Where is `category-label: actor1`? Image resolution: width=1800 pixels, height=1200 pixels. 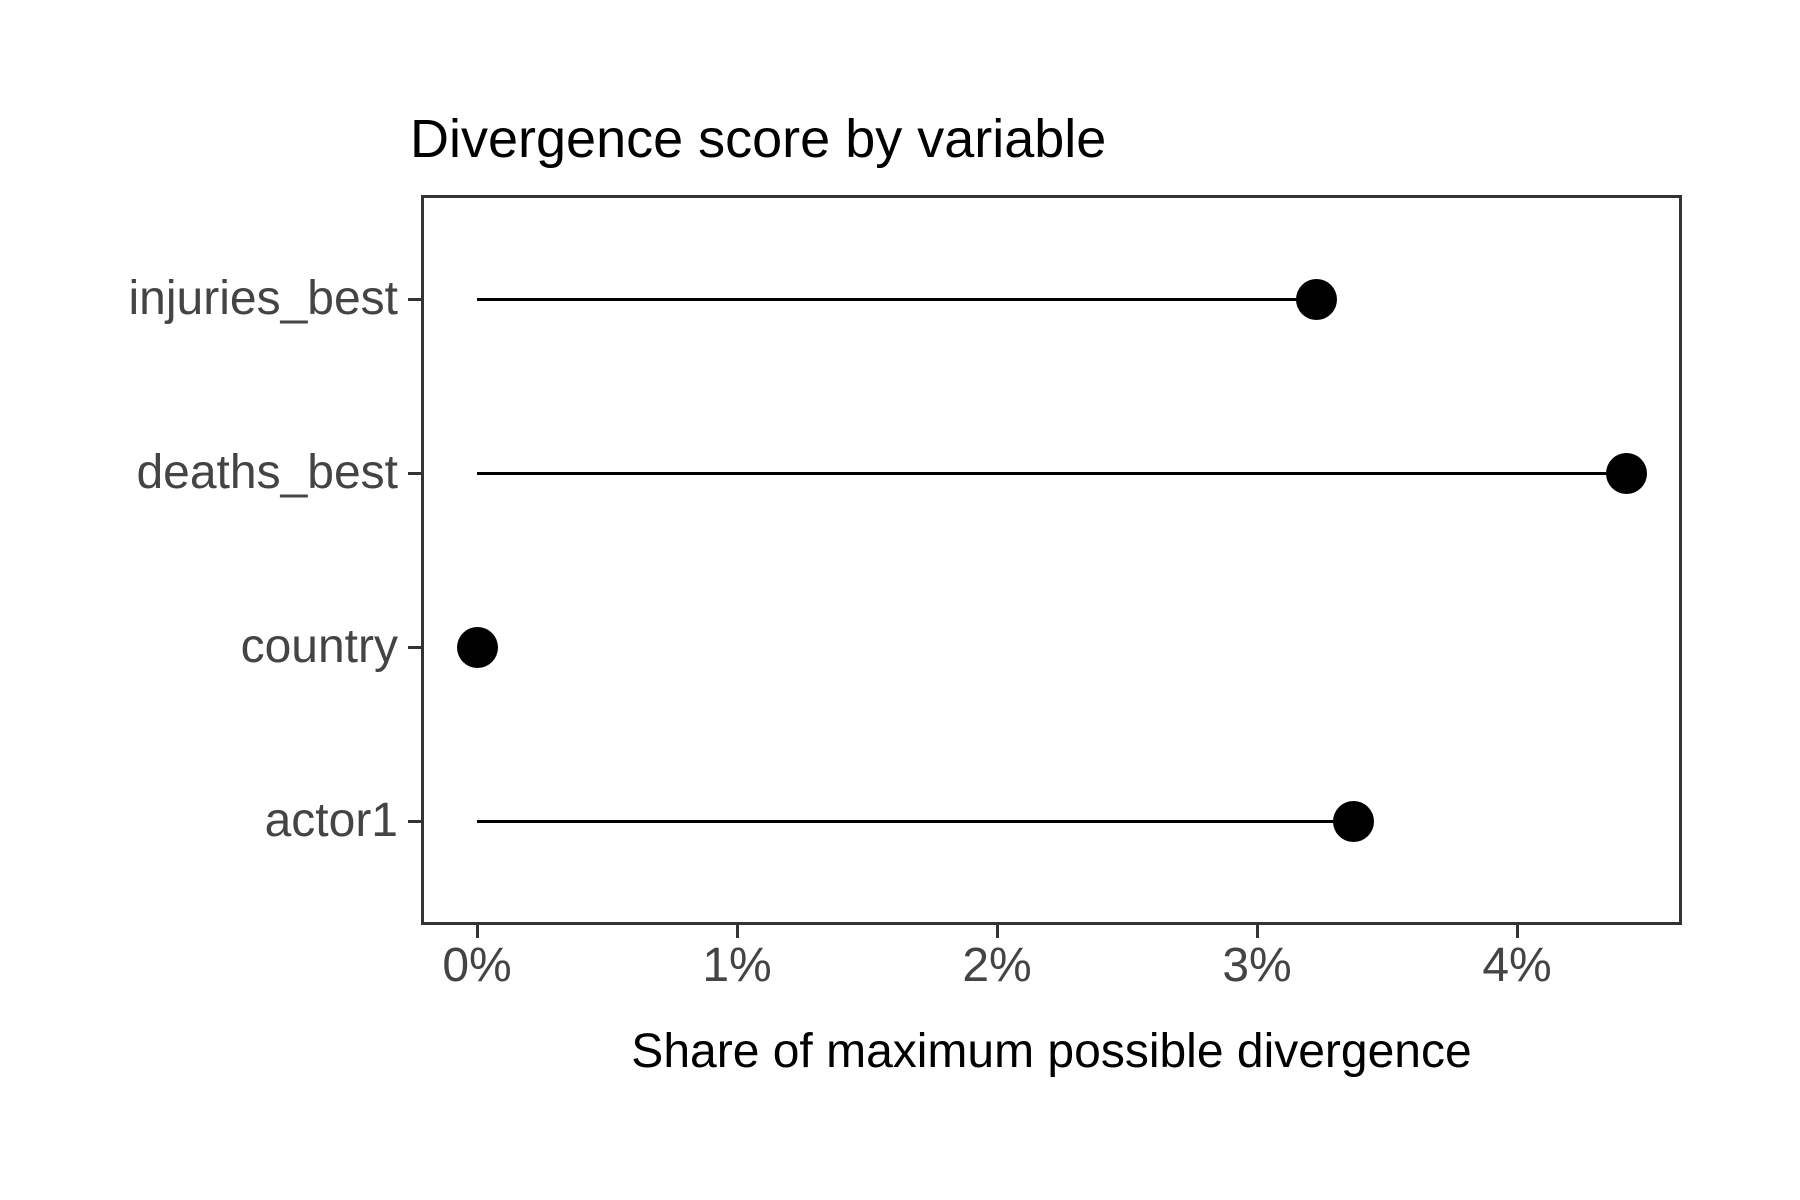 category-label: actor1 is located at coordinates (331, 820).